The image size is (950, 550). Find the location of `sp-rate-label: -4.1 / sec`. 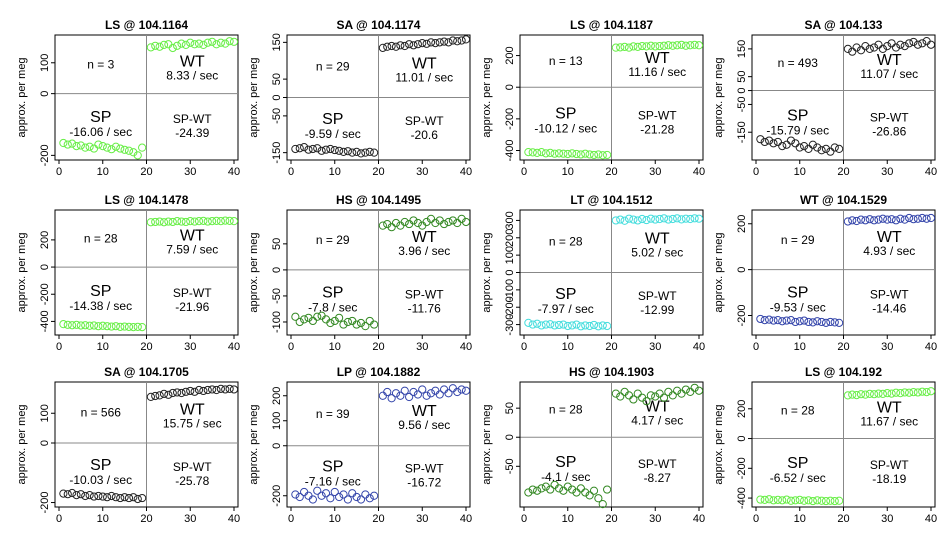

sp-rate-label: -4.1 / sec is located at coordinates (565, 477).